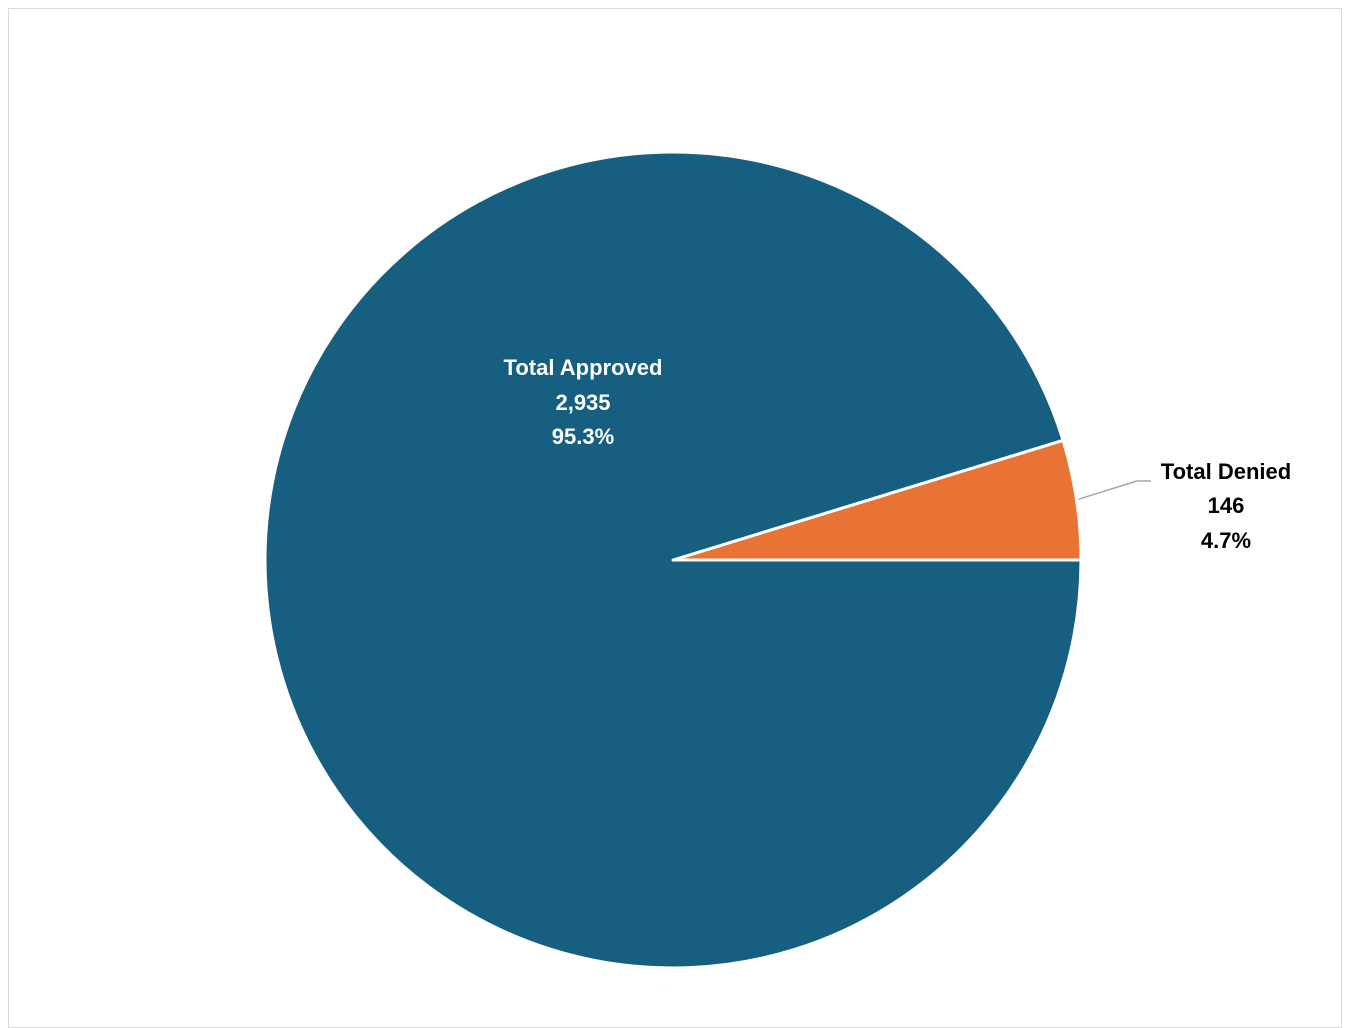 This screenshot has width=1350, height=1028. What do you see at coordinates (583, 367) in the screenshot?
I see `label-total-approved-name: Total Approved` at bounding box center [583, 367].